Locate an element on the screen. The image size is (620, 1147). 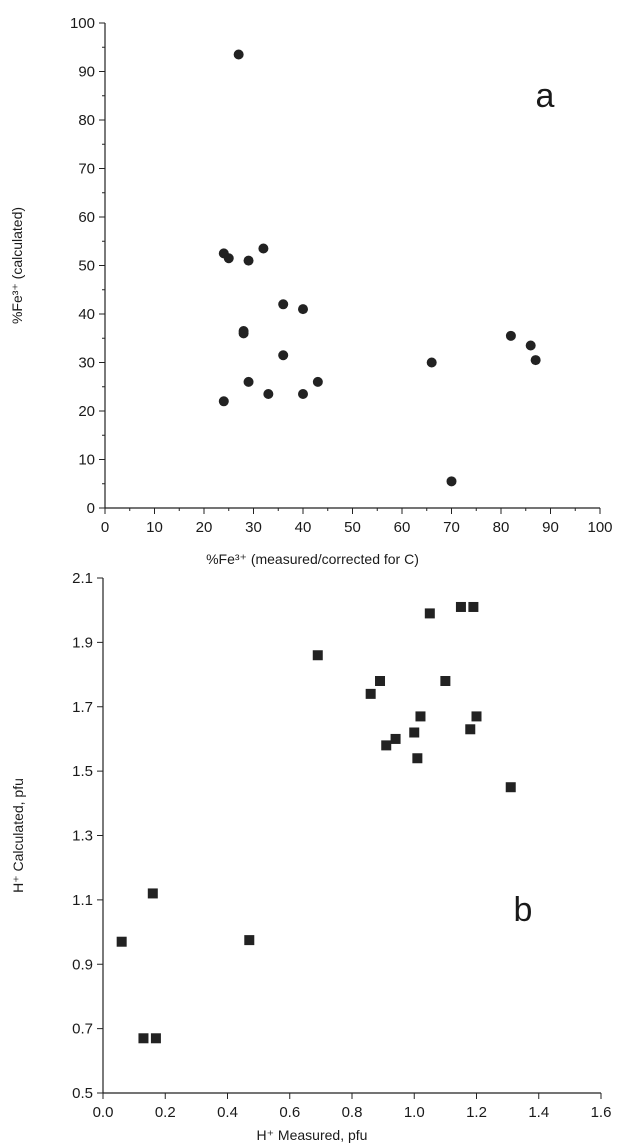
x-tick-label: 70 is located at coordinates (451, 527).